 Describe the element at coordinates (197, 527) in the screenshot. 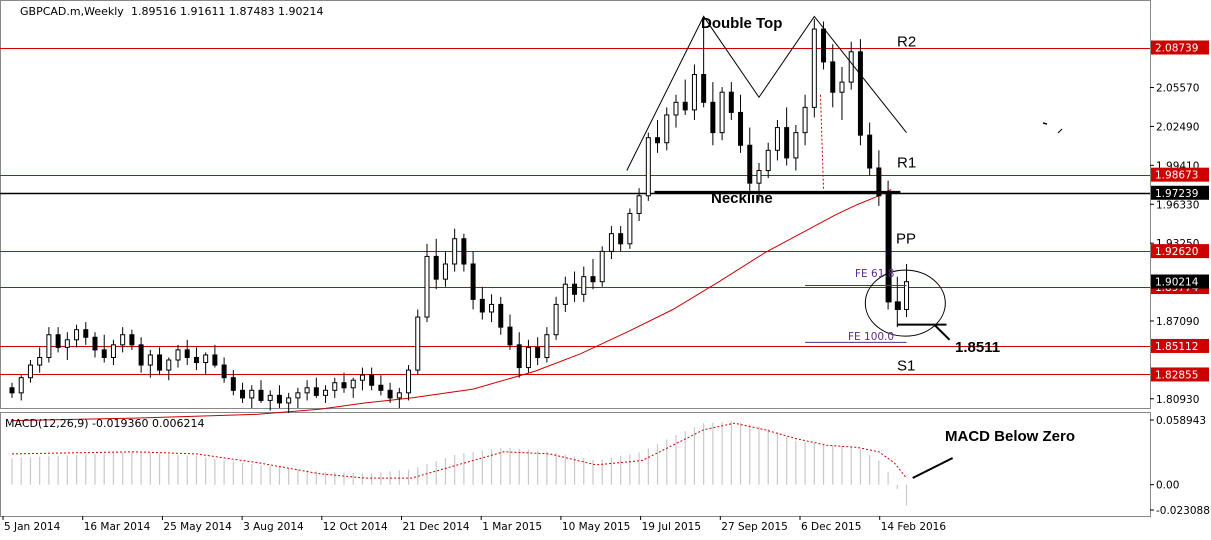

I see `time-tick-label: 25 May 2014` at that location.